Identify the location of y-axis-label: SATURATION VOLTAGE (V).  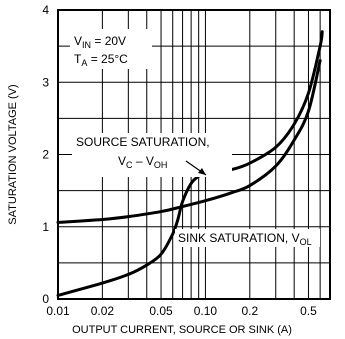
(13, 154).